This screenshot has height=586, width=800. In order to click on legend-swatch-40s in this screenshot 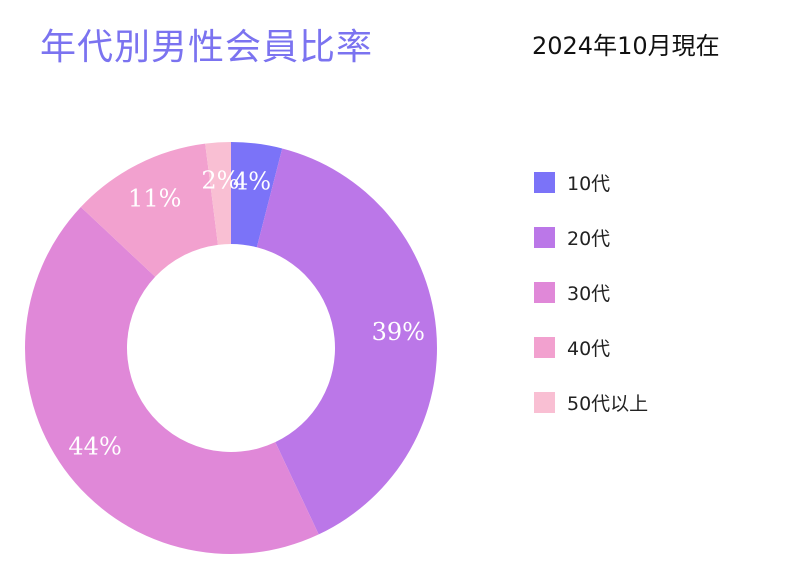, I will do `click(544, 347)`.